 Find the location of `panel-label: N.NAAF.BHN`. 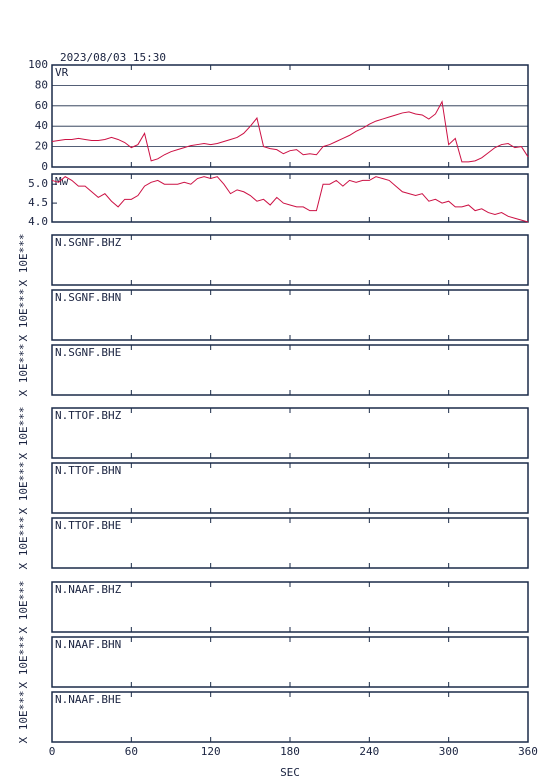

panel-label: N.NAAF.BHN is located at coordinates (88, 644).